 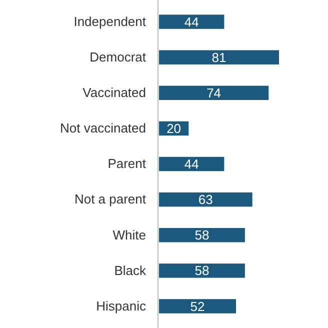 I want to click on data-label: 63, so click(x=205, y=200).